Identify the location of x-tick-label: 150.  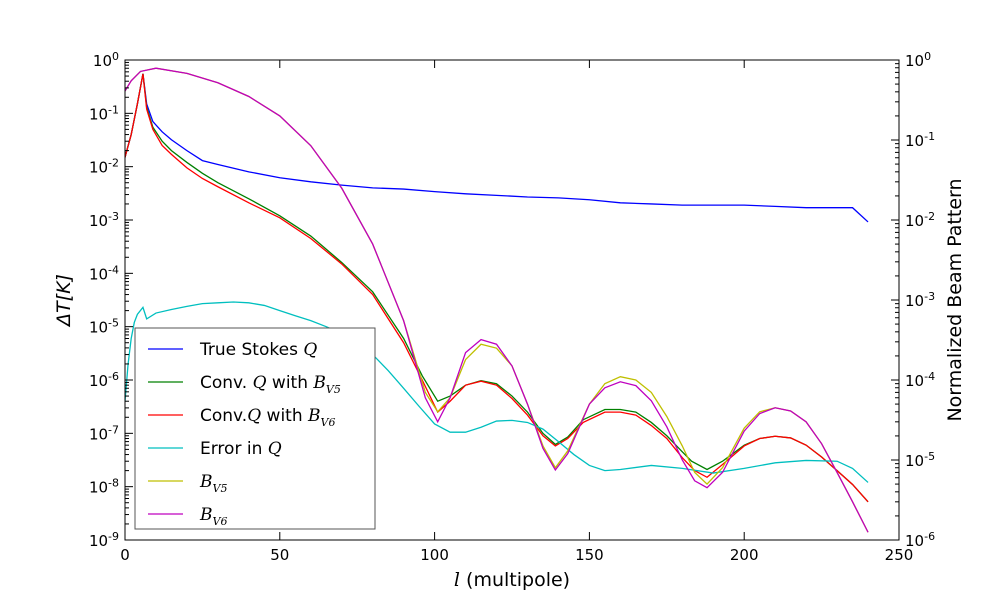
(589, 555).